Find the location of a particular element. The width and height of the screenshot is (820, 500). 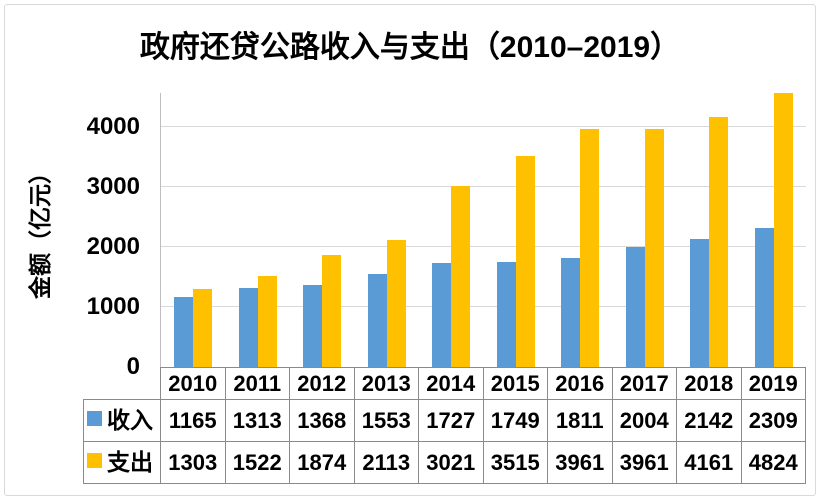

table-cell-income-2015: 1749 is located at coordinates (515, 420).